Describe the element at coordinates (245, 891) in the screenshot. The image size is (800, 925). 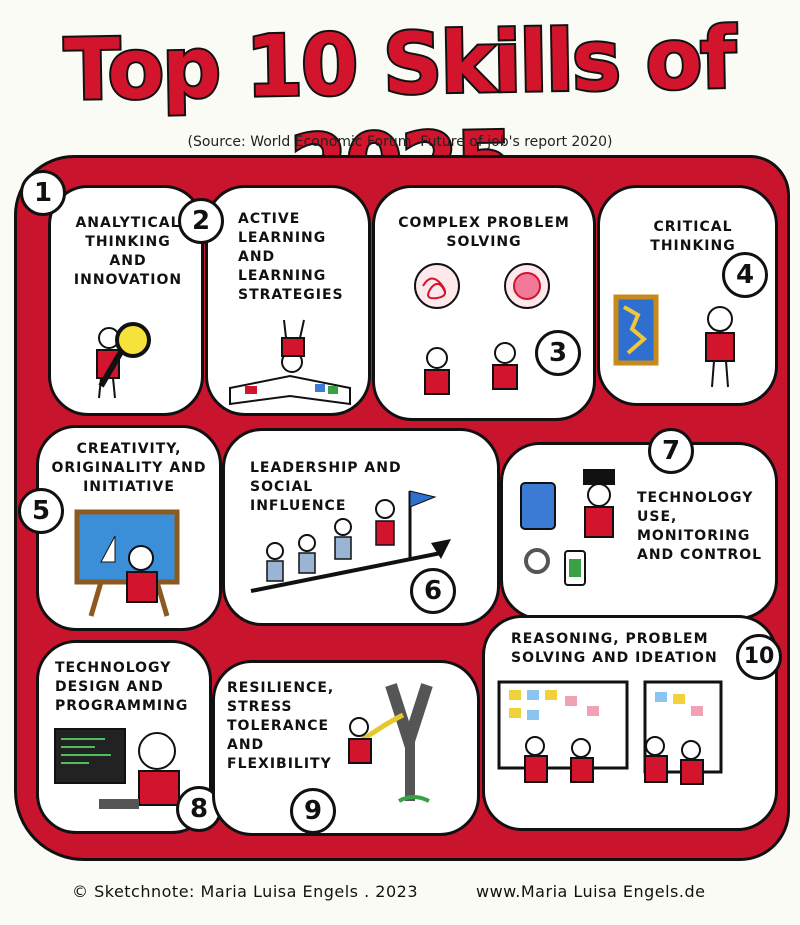
I see `footer-copyright: © Sketchnote: Maria Luisa Engels . 2023` at that location.